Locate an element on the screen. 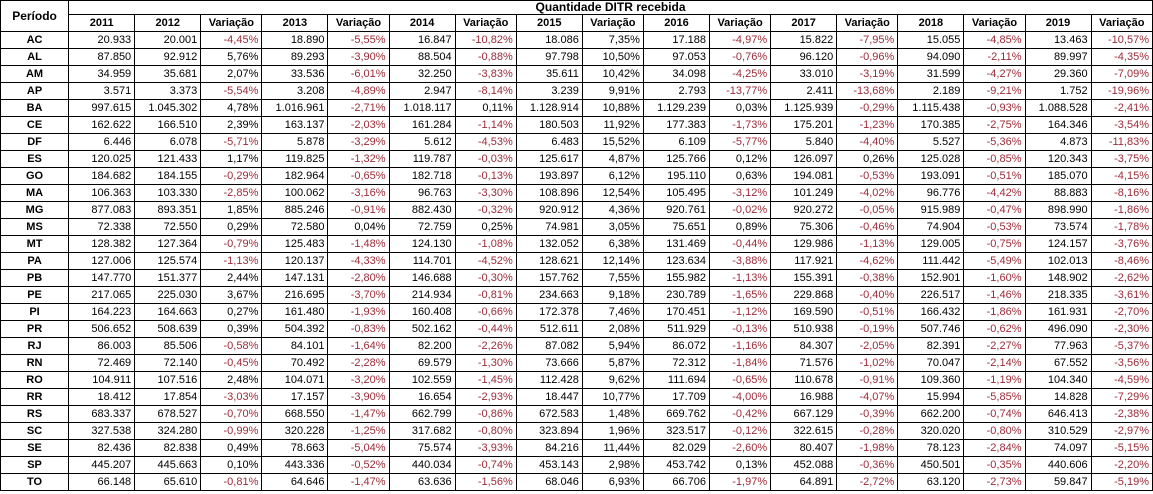 This screenshot has height=494, width=1153. cell-variacao: -1,02% is located at coordinates (867, 363).